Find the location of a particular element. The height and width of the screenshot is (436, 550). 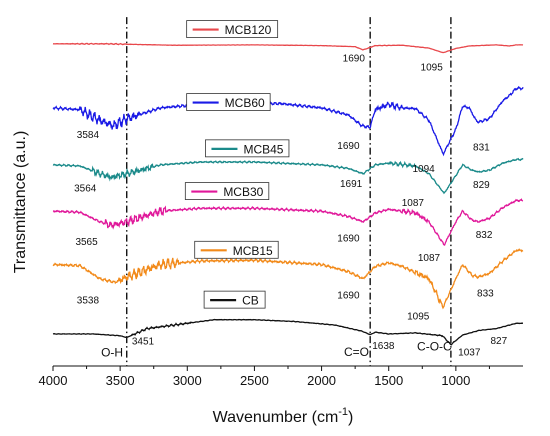

legend-label: MCB120 is located at coordinates (248, 30).